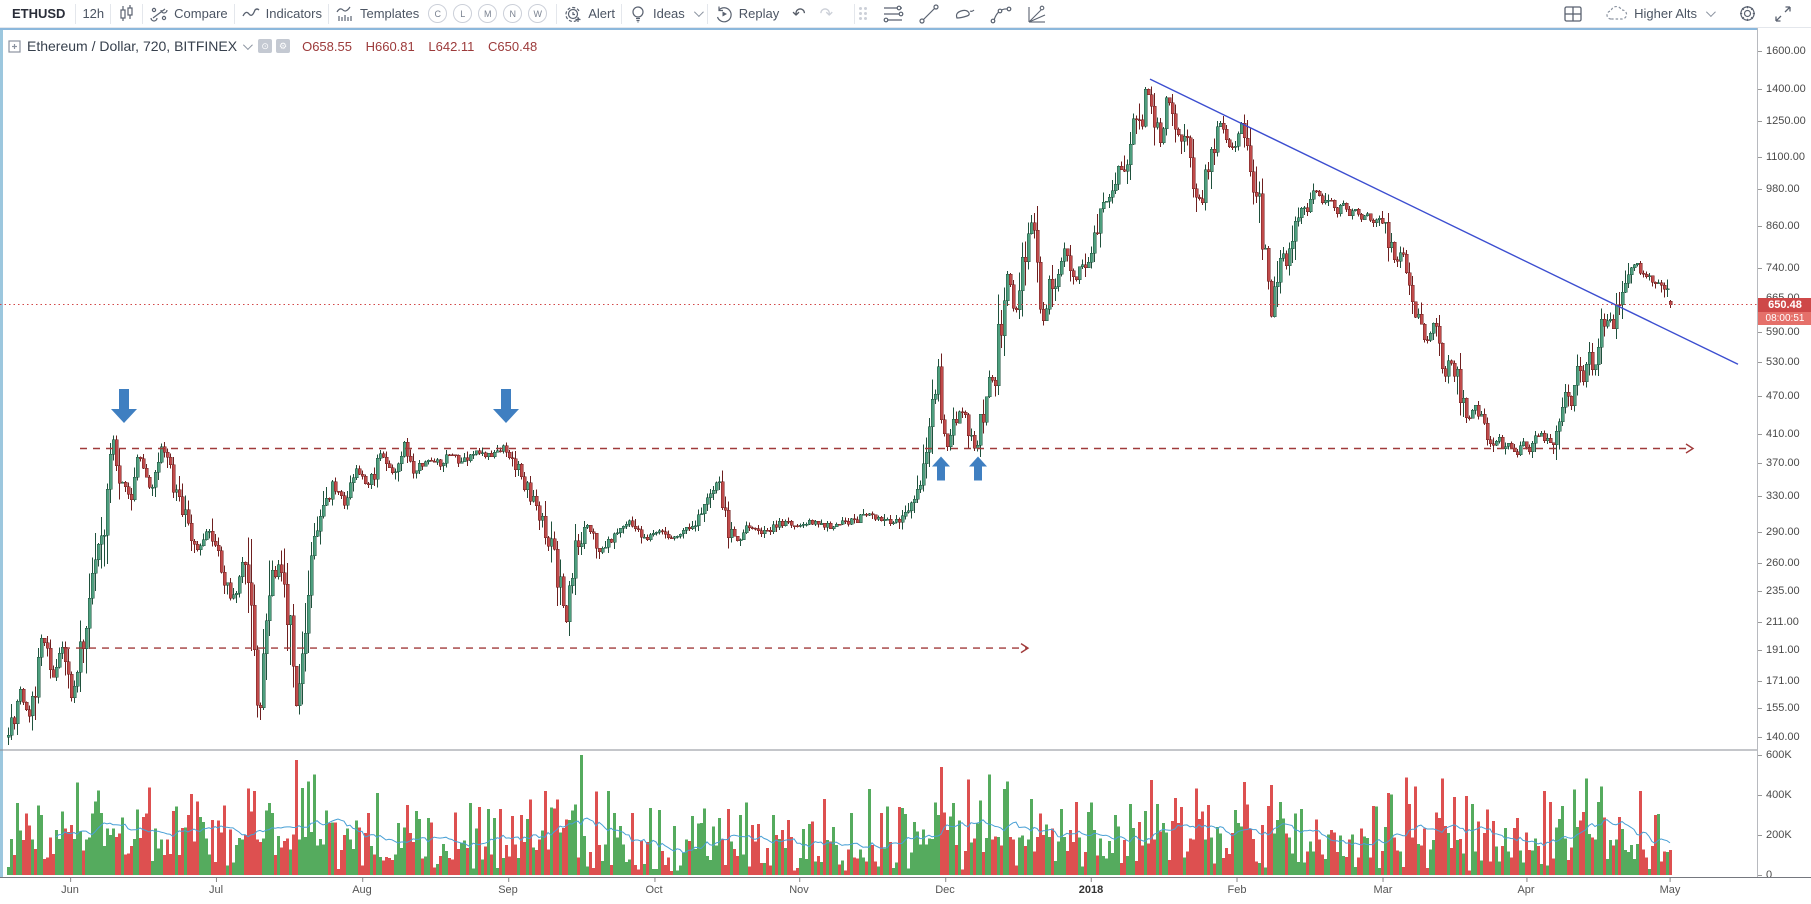 This screenshot has height=904, width=1811. What do you see at coordinates (905, 890) in the screenshot?
I see `time-axis: Jun Jul Aug Sep Oct Nov Dec 2018 Feb Mar Apr May` at bounding box center [905, 890].